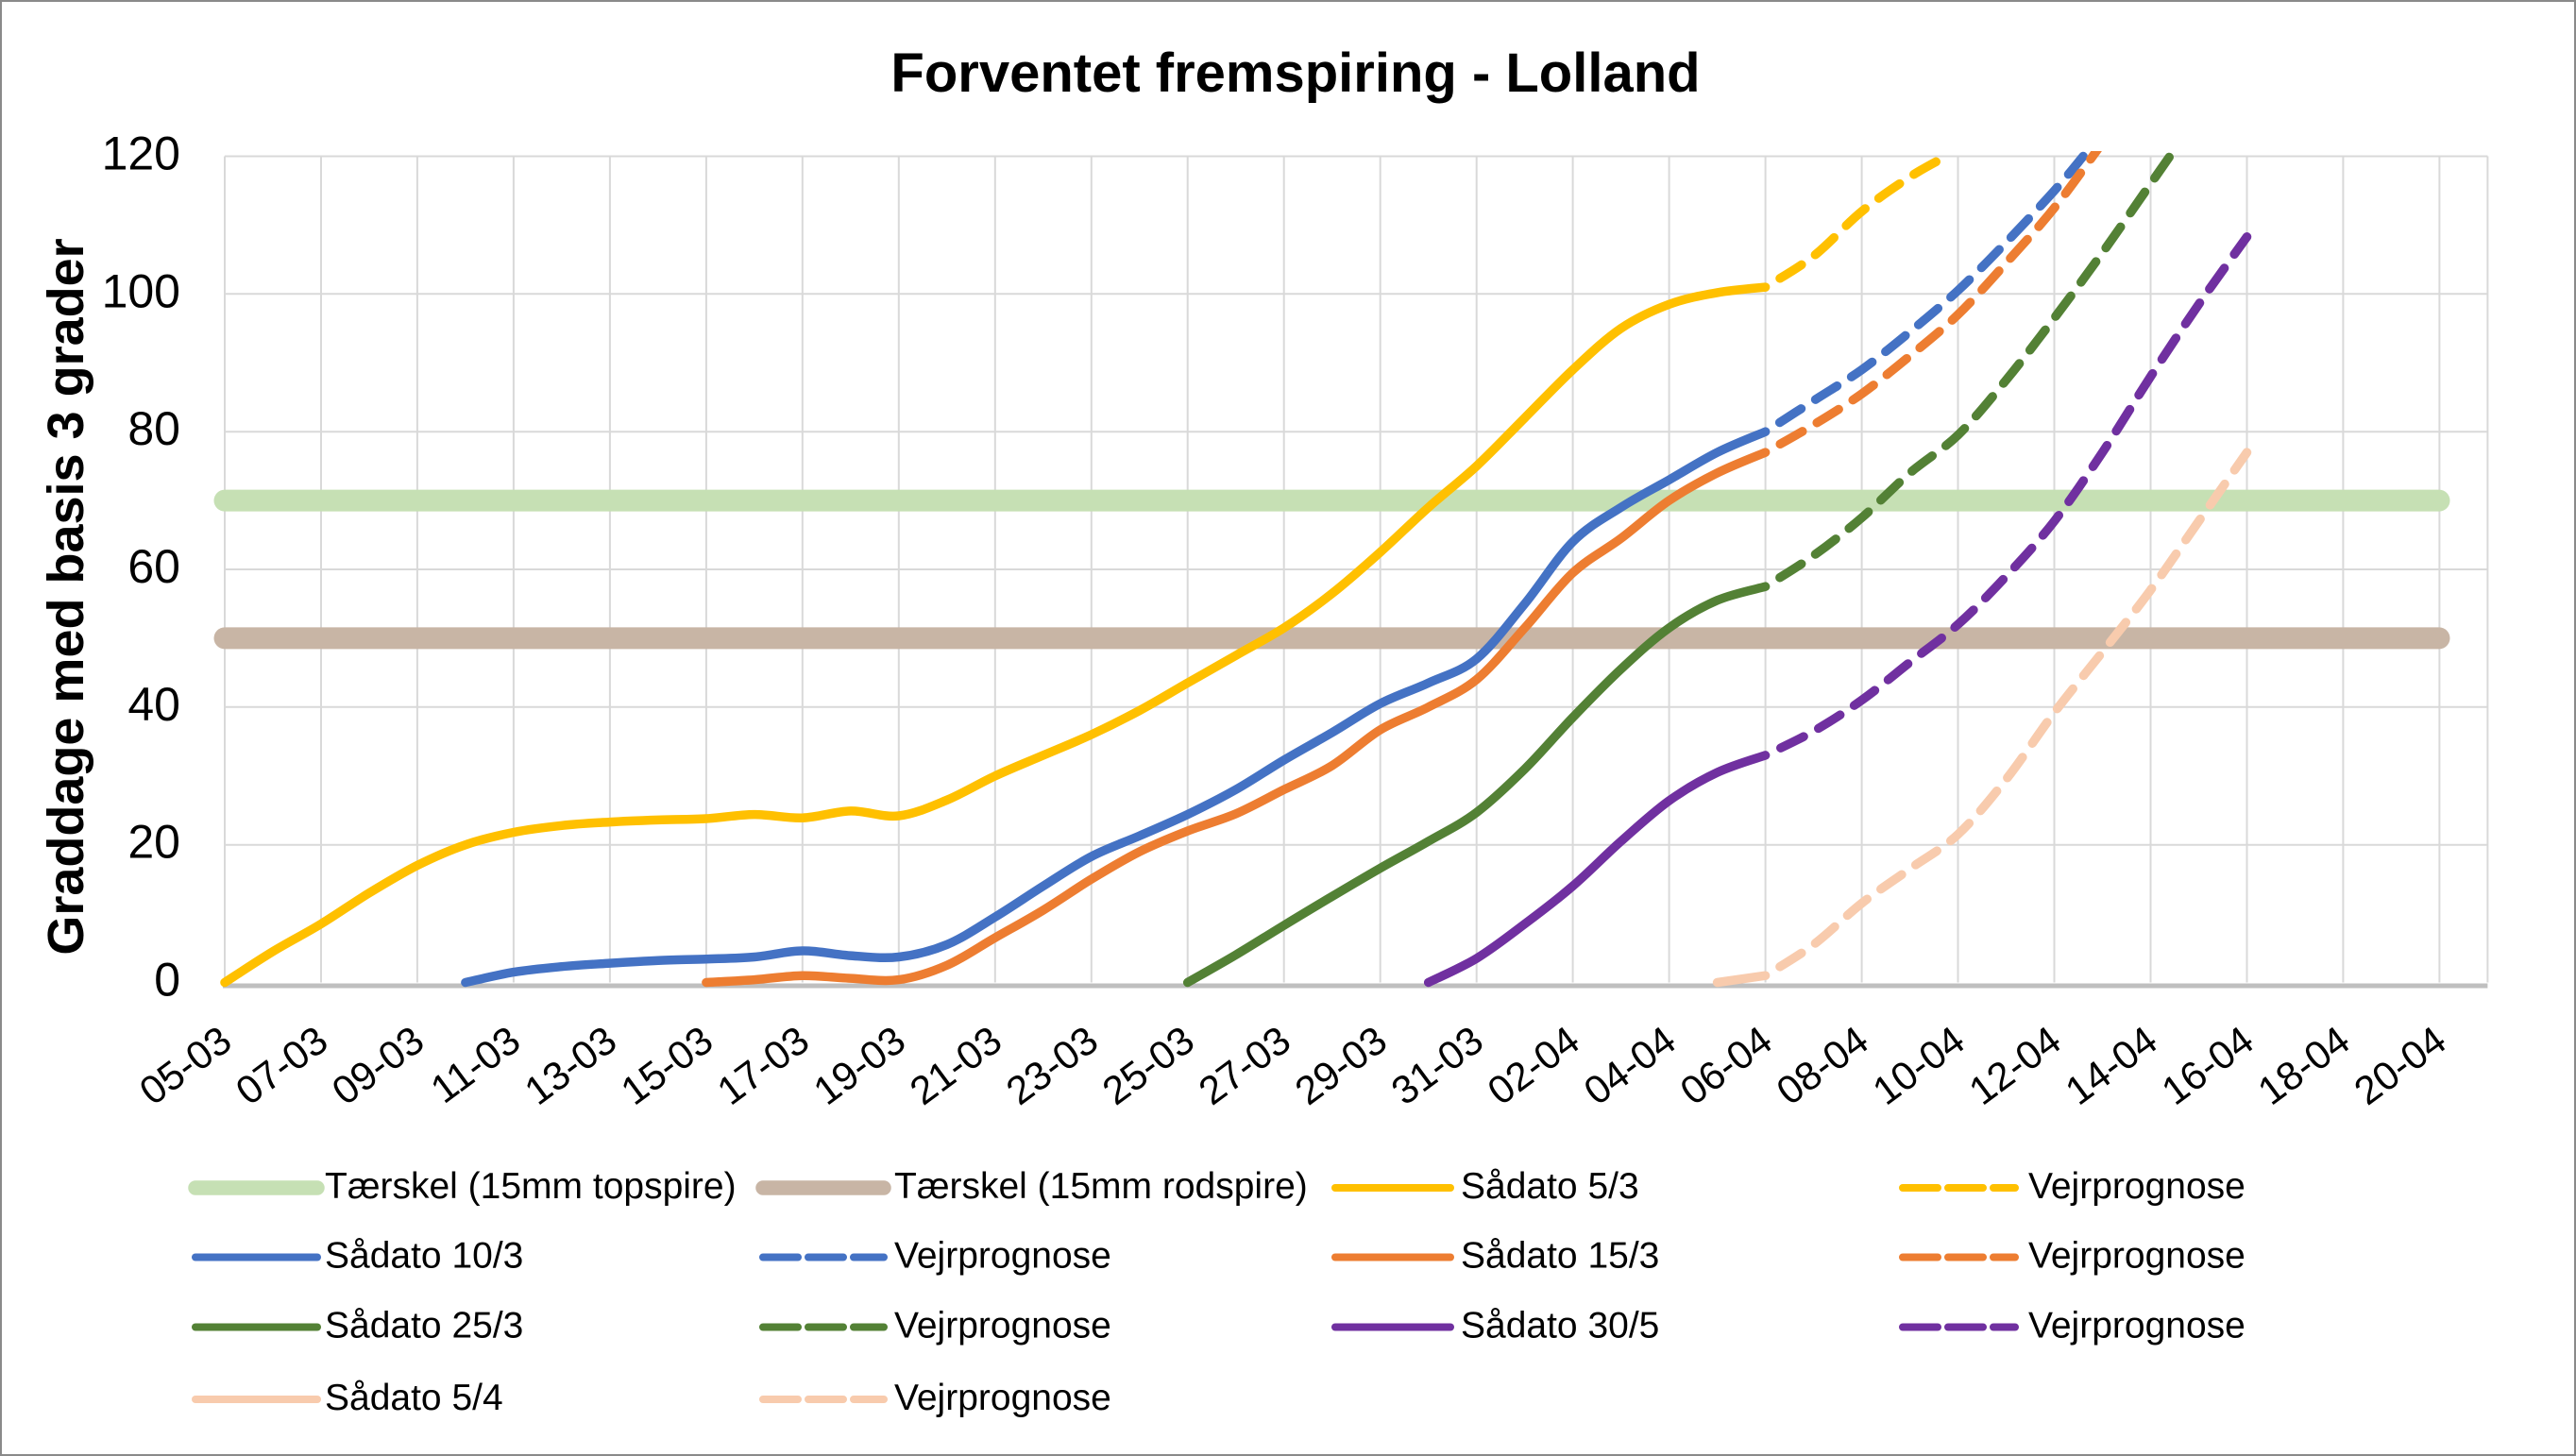 The width and height of the screenshot is (2576, 1456). What do you see at coordinates (424, 1326) in the screenshot?
I see `svg-text: Sådato 25/3` at bounding box center [424, 1326].